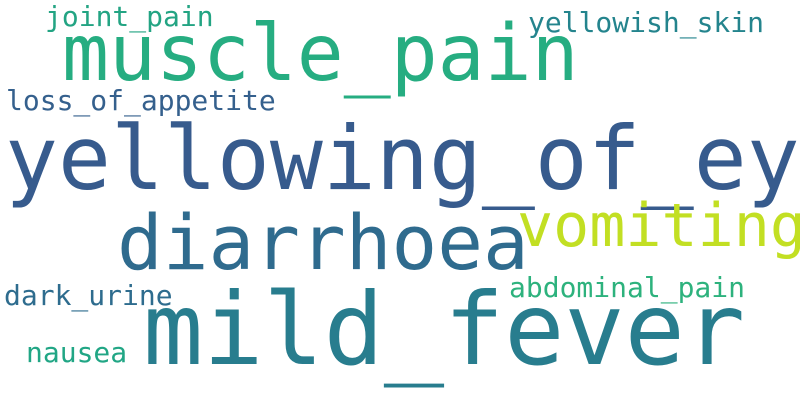 The height and width of the screenshot is (400, 800). I want to click on word-vomiting: vomiting, so click(658, 226).